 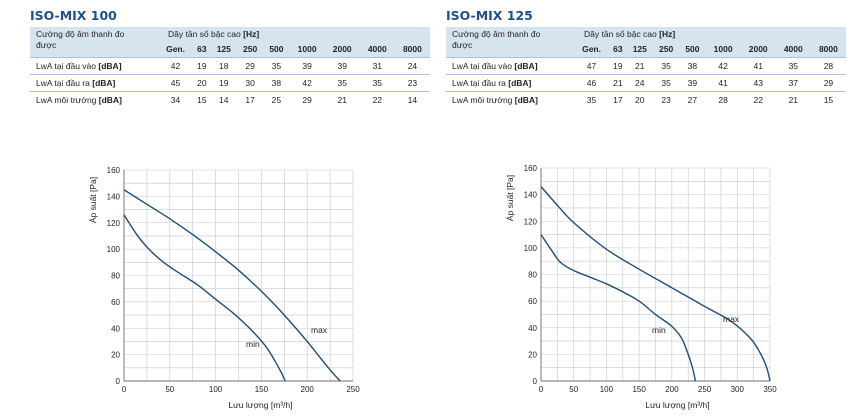 What do you see at coordinates (115, 355) in the screenshot?
I see `y-tick-label: 20` at bounding box center [115, 355].